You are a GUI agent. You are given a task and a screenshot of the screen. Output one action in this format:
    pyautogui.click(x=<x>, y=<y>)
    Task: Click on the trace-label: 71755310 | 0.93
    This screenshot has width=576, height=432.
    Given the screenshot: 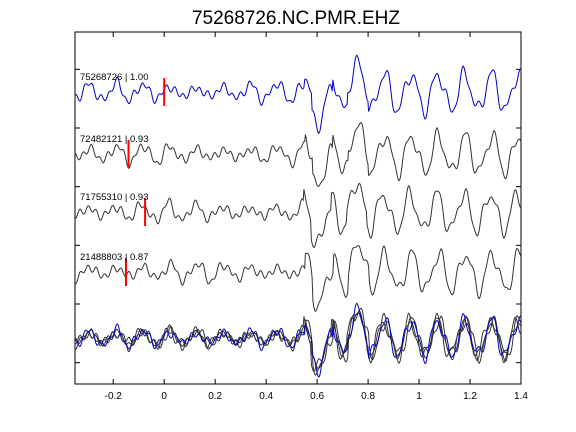 What is the action you would take?
    pyautogui.click(x=114, y=197)
    